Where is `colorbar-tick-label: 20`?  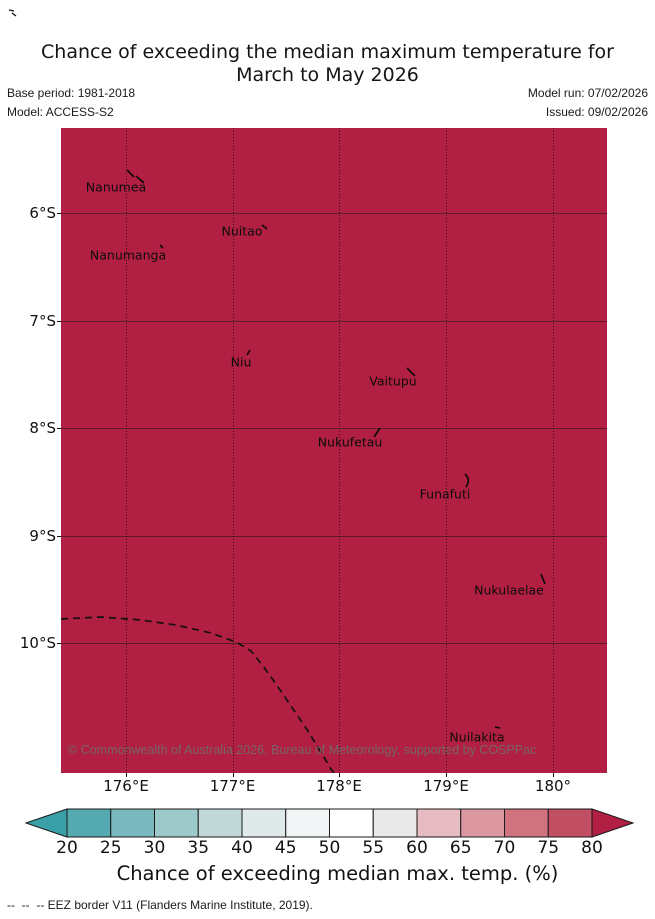
colorbar-tick-label: 20 is located at coordinates (67, 848).